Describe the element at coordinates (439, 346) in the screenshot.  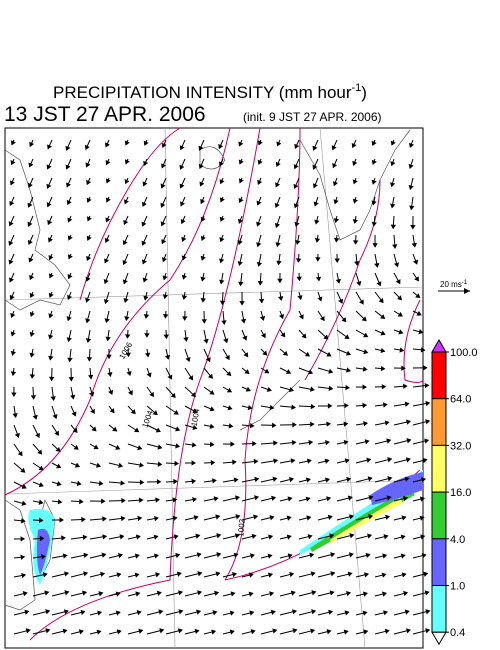
I see `colorbar-over` at that location.